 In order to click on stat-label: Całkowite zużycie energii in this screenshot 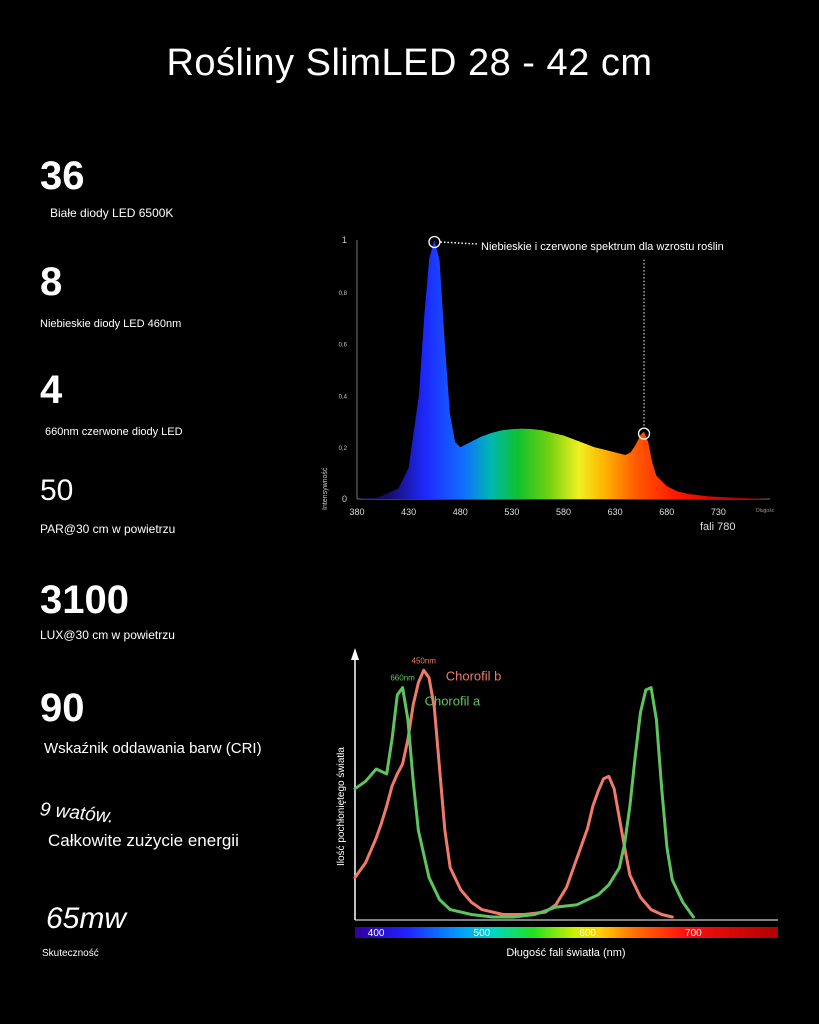, I will do `click(143, 840)`.